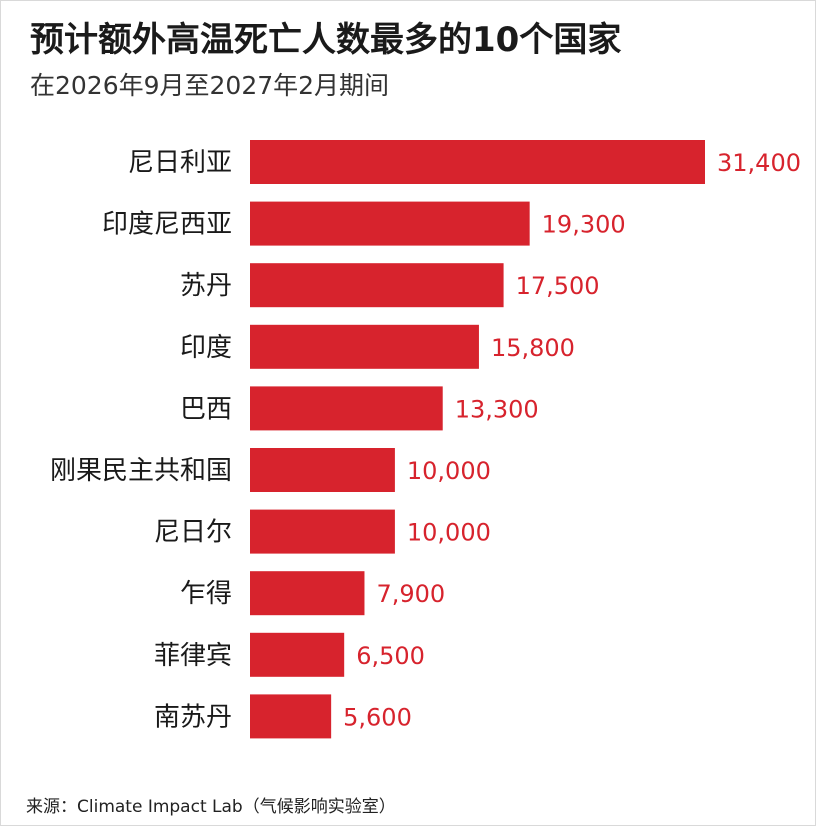  I want to click on category-label-4: 巴西, so click(206, 409).